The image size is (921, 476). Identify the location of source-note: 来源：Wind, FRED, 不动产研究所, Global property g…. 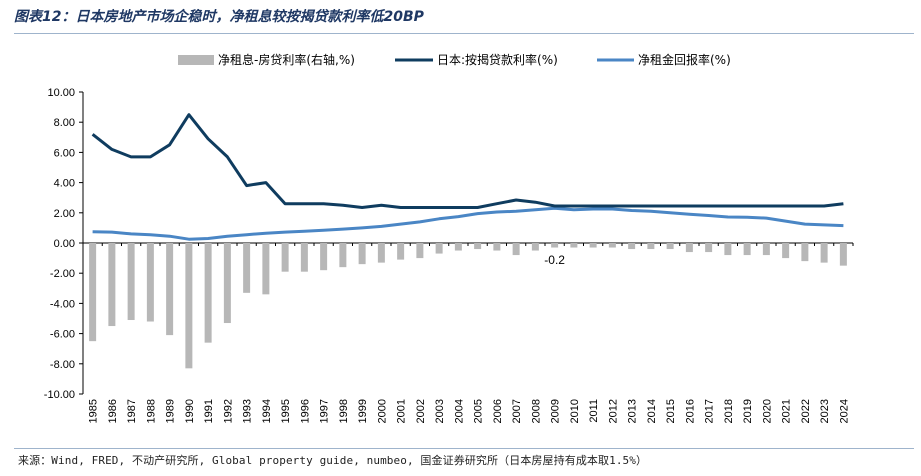
(333, 460).